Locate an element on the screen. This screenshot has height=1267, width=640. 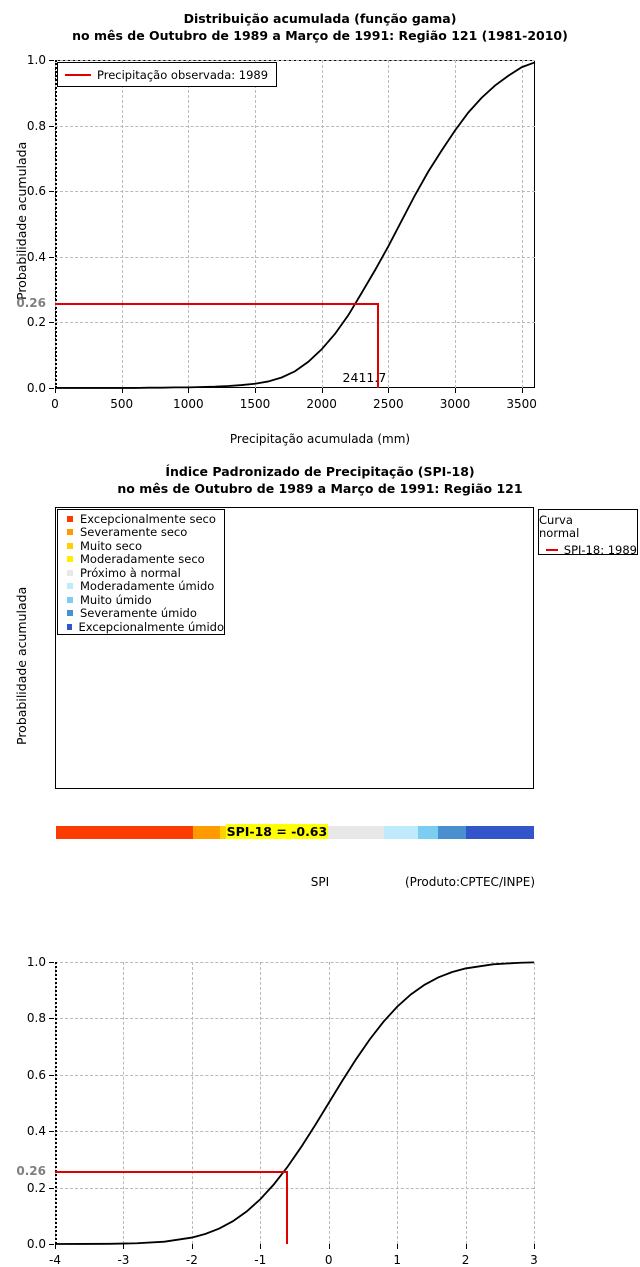
highlighted-probability-label: 0.26 is located at coordinates (31, 1170).